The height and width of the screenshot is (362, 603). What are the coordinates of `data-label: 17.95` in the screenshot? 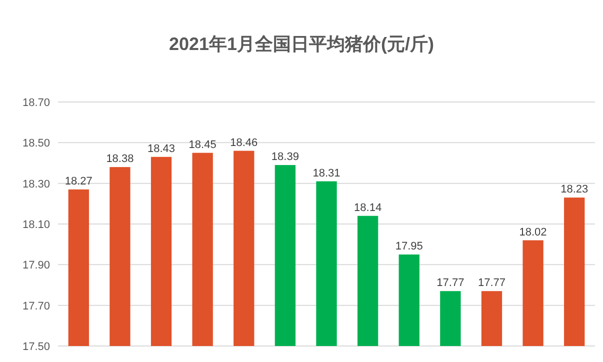 It's located at (409, 246).